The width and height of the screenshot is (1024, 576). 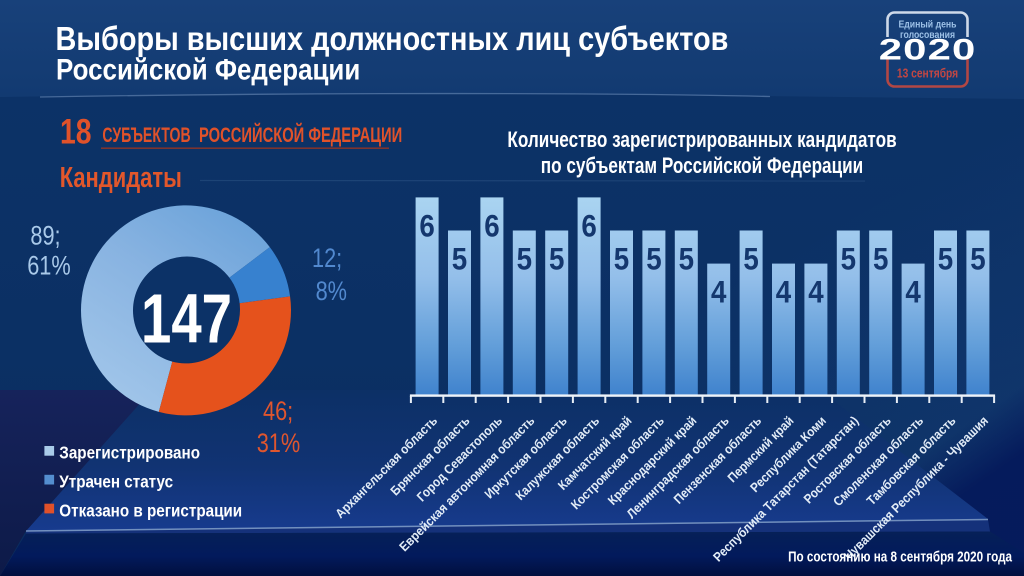 What do you see at coordinates (927, 34) in the screenshot?
I see `svg-text: голосования` at bounding box center [927, 34].